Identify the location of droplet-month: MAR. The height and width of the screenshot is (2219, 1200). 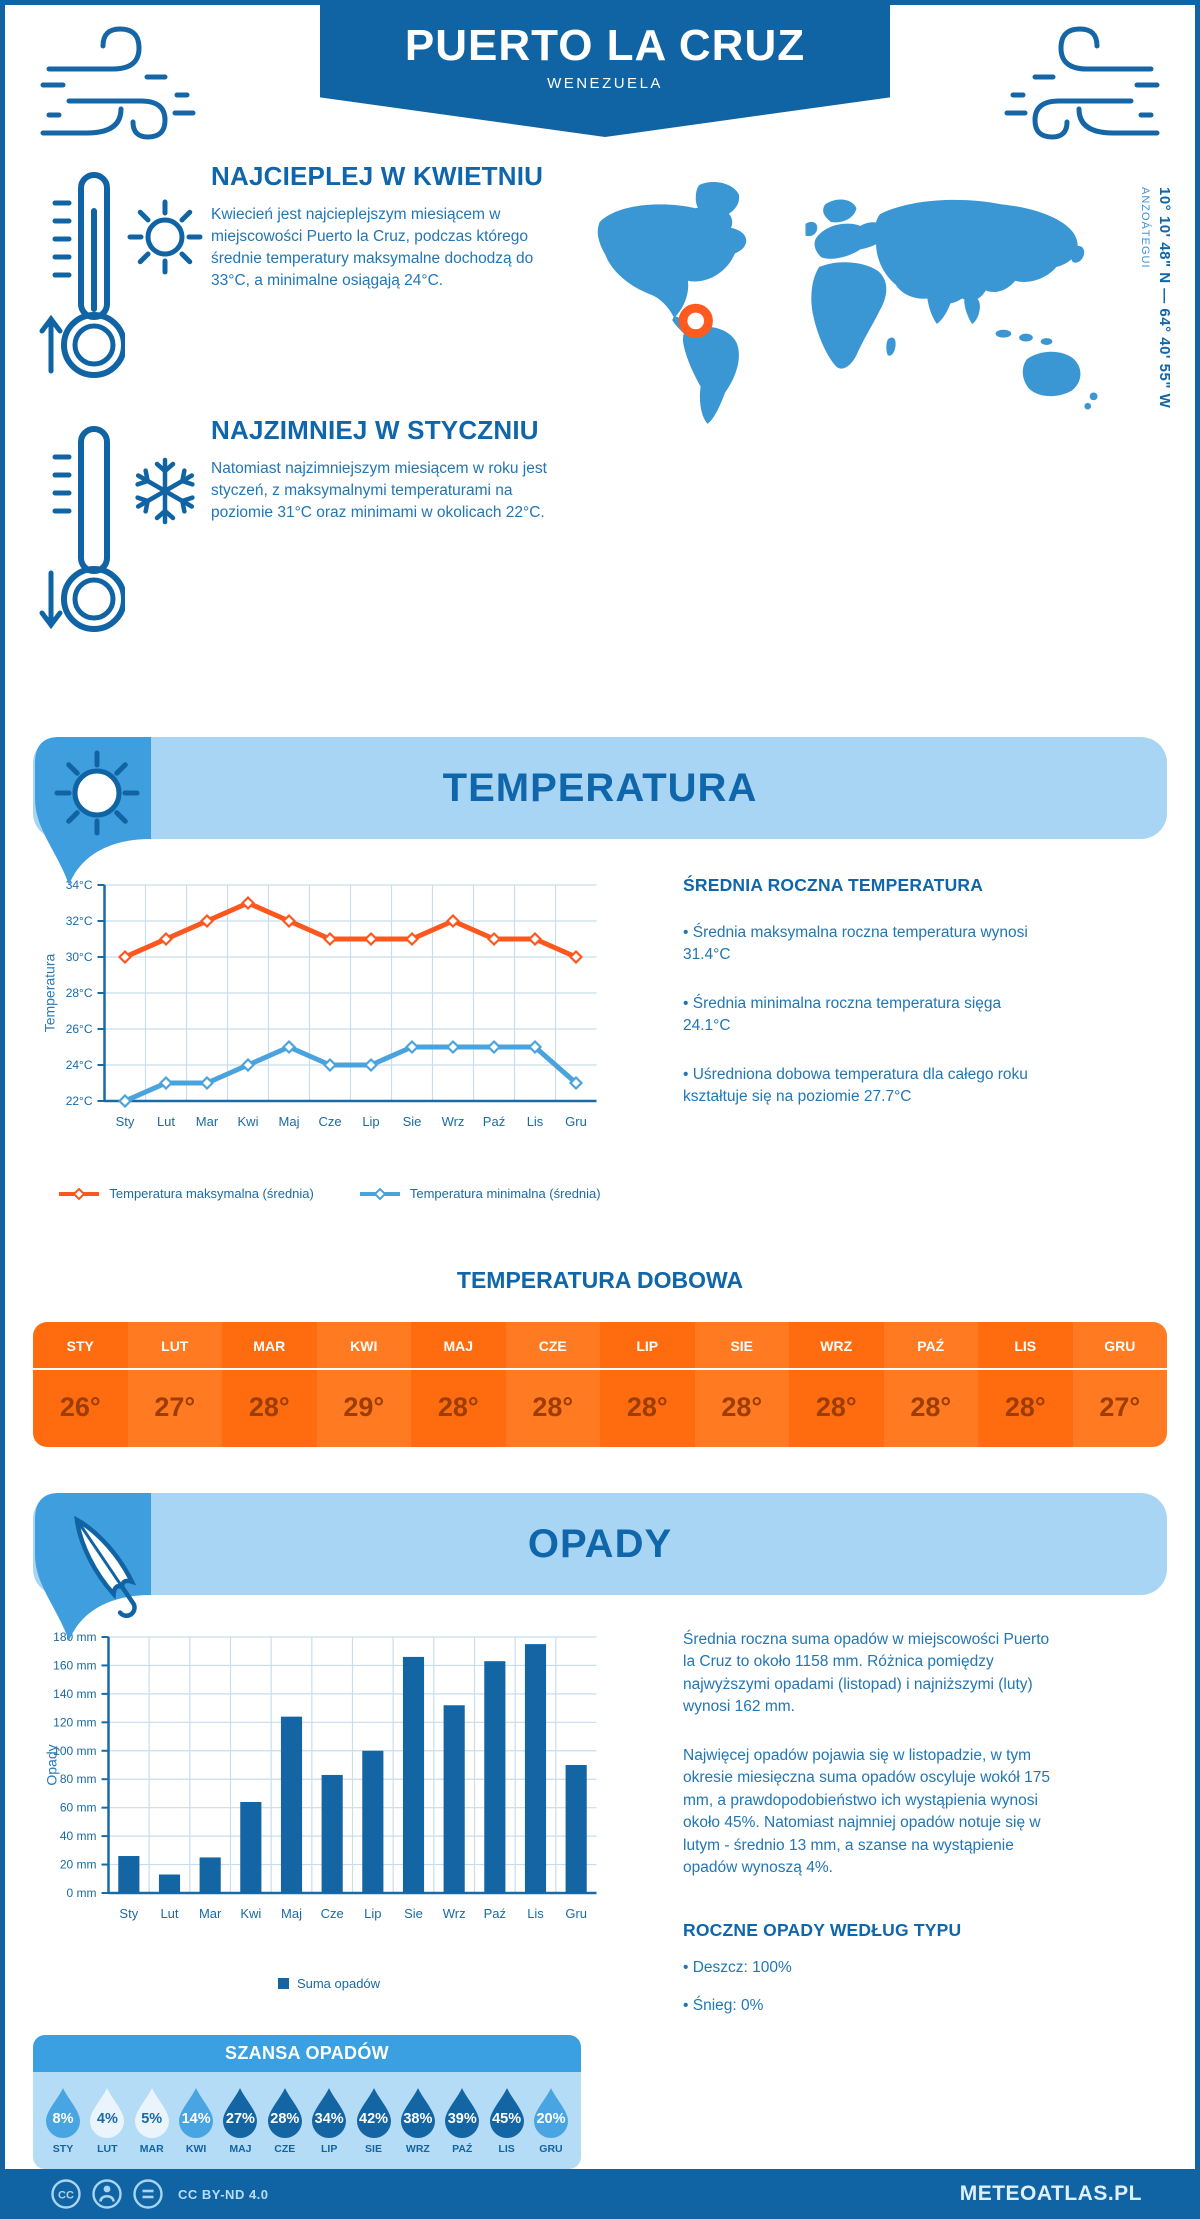
(151, 2149).